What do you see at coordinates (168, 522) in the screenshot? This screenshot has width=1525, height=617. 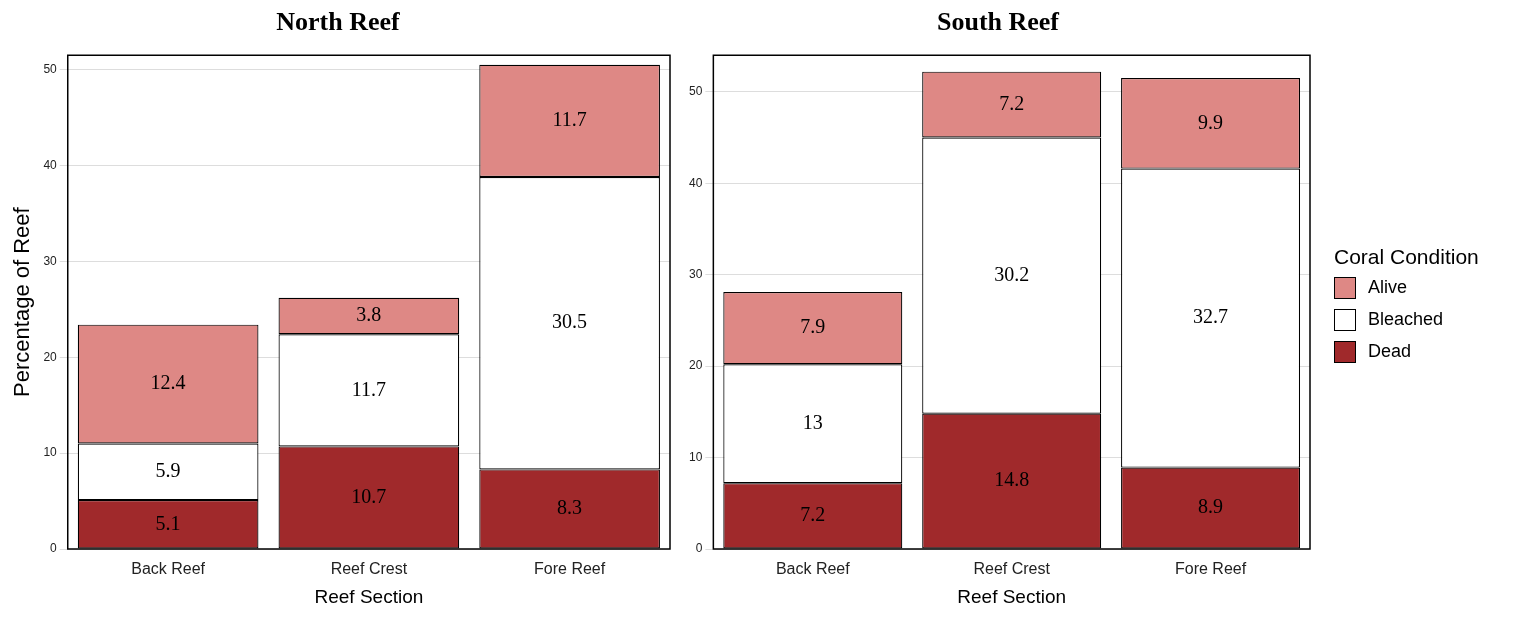 I see `data-label: 5.1` at bounding box center [168, 522].